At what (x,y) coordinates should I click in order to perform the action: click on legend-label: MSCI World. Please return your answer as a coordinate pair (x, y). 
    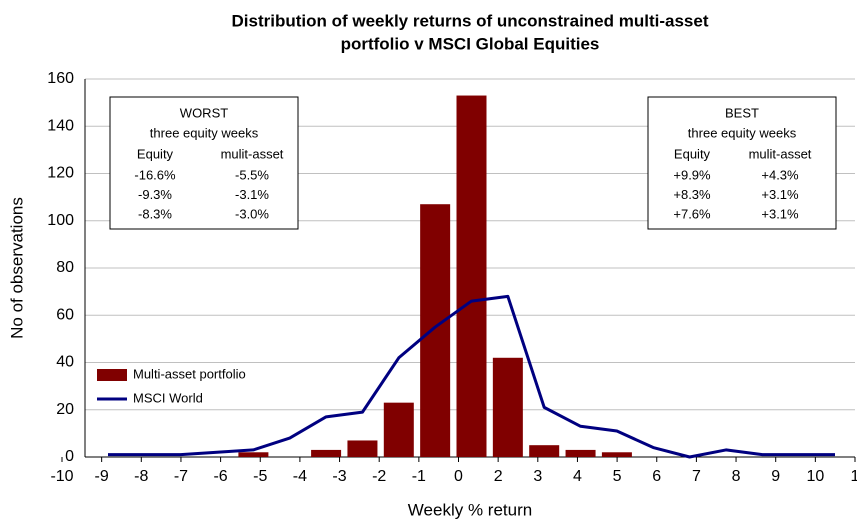
    Looking at the image, I should click on (168, 397).